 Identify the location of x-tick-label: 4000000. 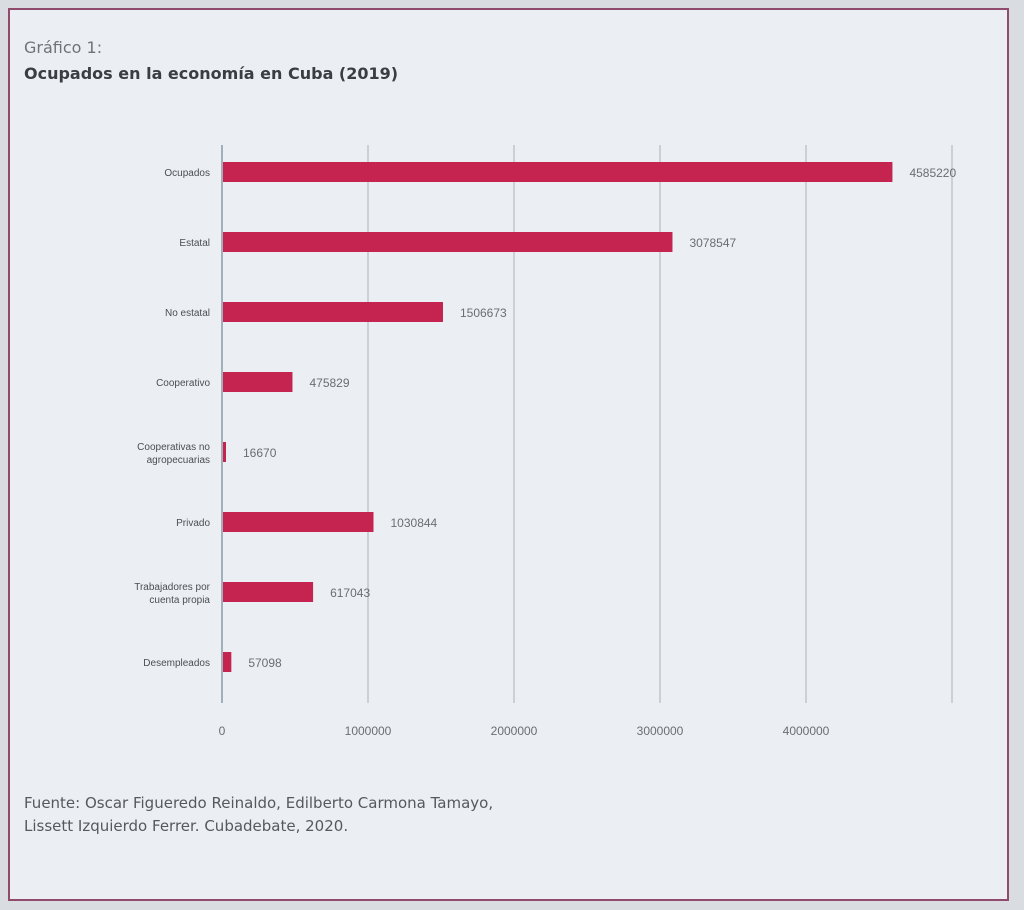
(806, 731).